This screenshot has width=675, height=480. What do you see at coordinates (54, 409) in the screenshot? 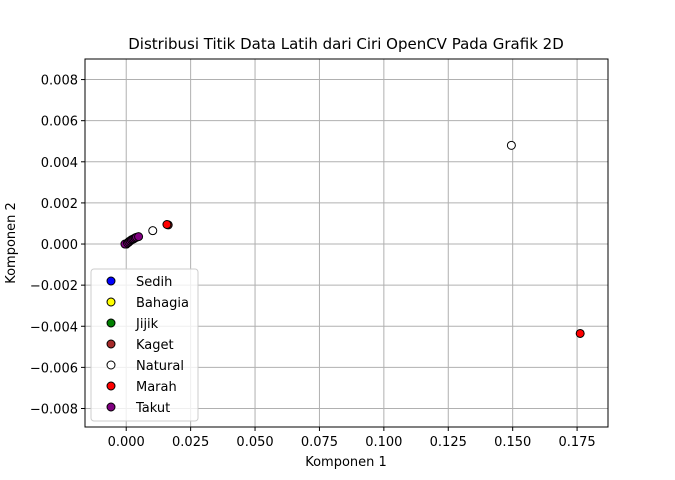
I see `y-tick-label: −0.008` at bounding box center [54, 409].